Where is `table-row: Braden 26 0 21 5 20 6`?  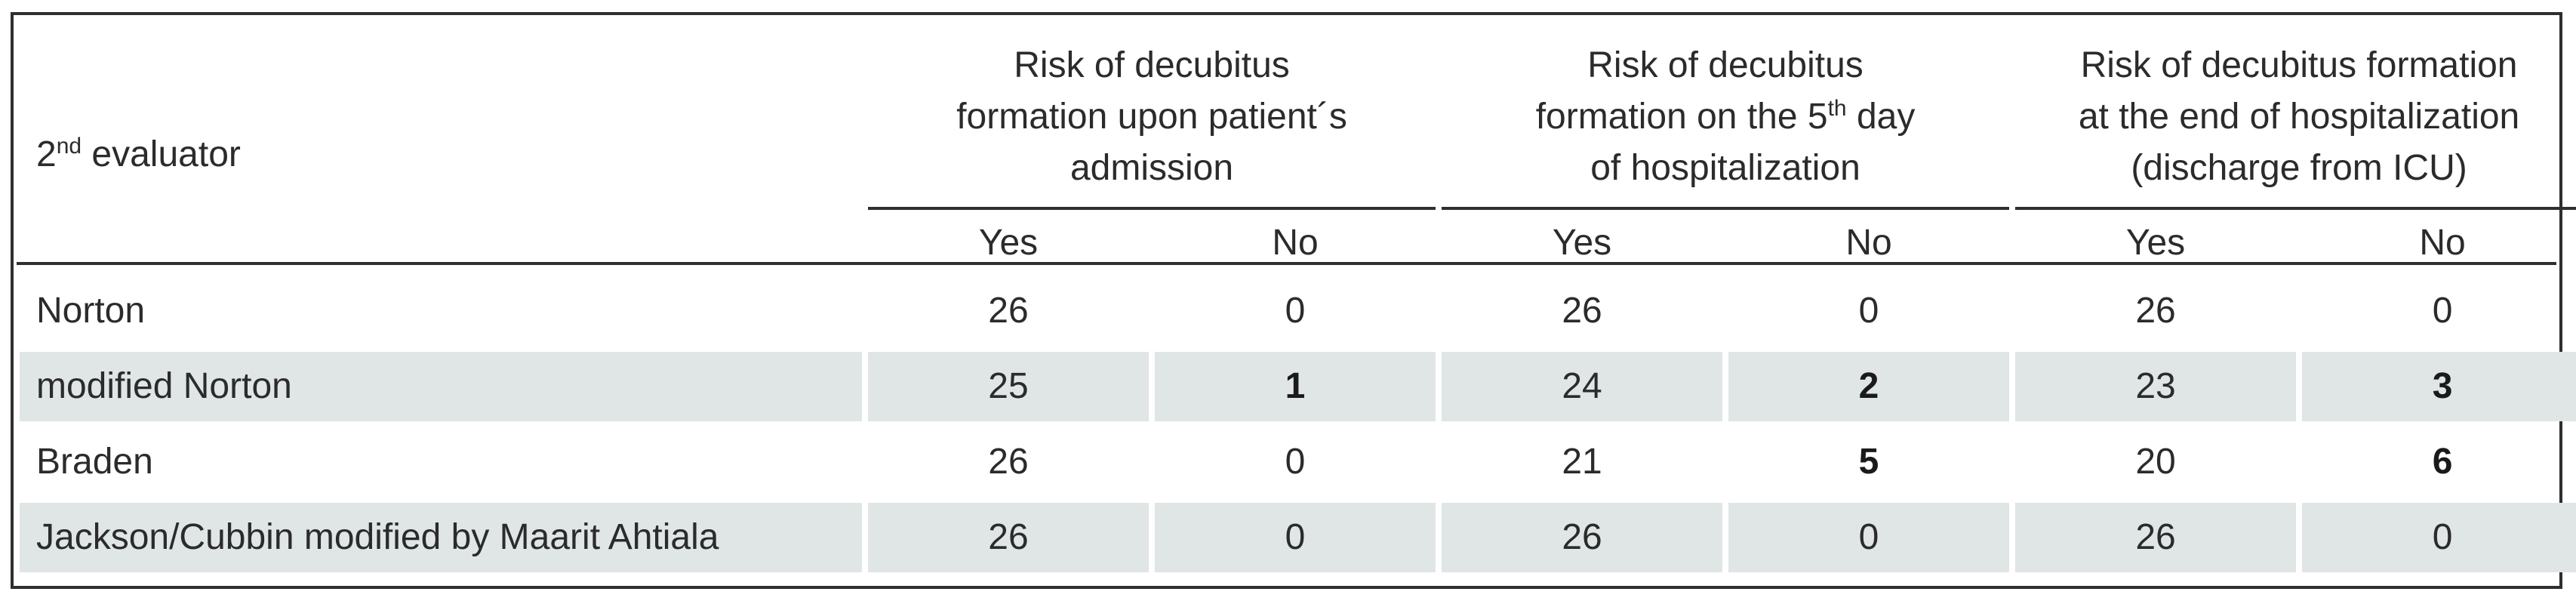
table-row: Braden 26 0 21 5 20 6 is located at coordinates (1298, 462).